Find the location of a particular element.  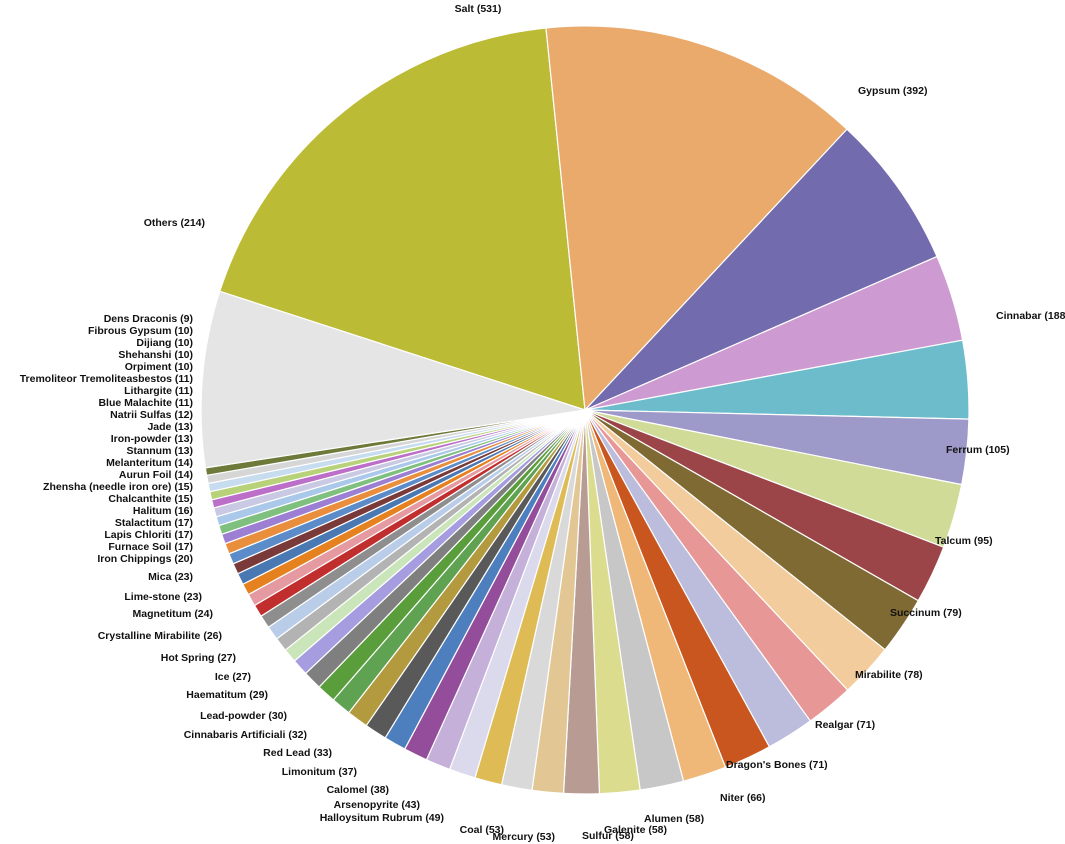

slice-label: Lead-powder (30) is located at coordinates (243, 716).